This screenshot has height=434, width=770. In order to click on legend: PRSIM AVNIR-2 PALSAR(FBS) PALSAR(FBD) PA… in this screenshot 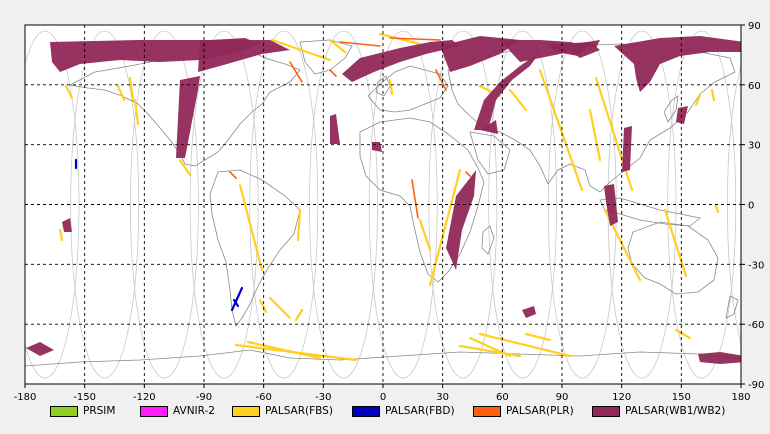, I will do `click(385, 412)`.